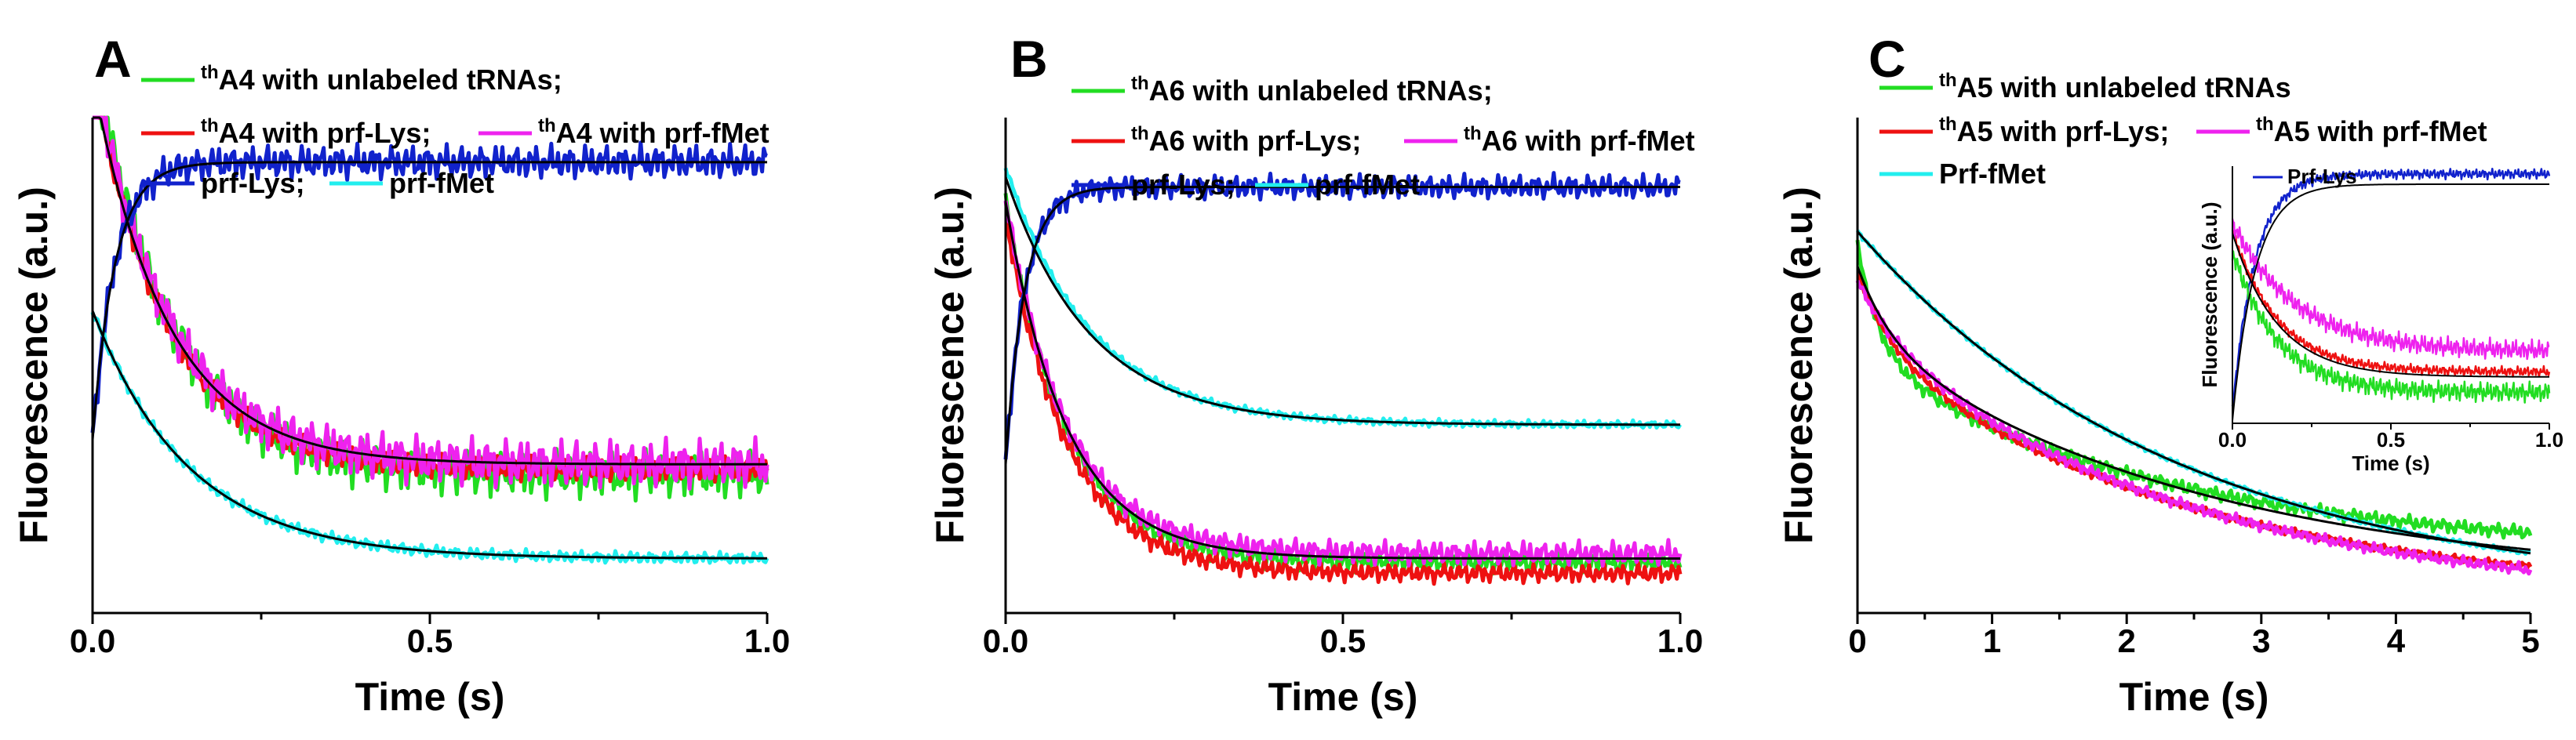  What do you see at coordinates (2261, 640) in the screenshot?
I see `x-tick-label: 3` at bounding box center [2261, 640].